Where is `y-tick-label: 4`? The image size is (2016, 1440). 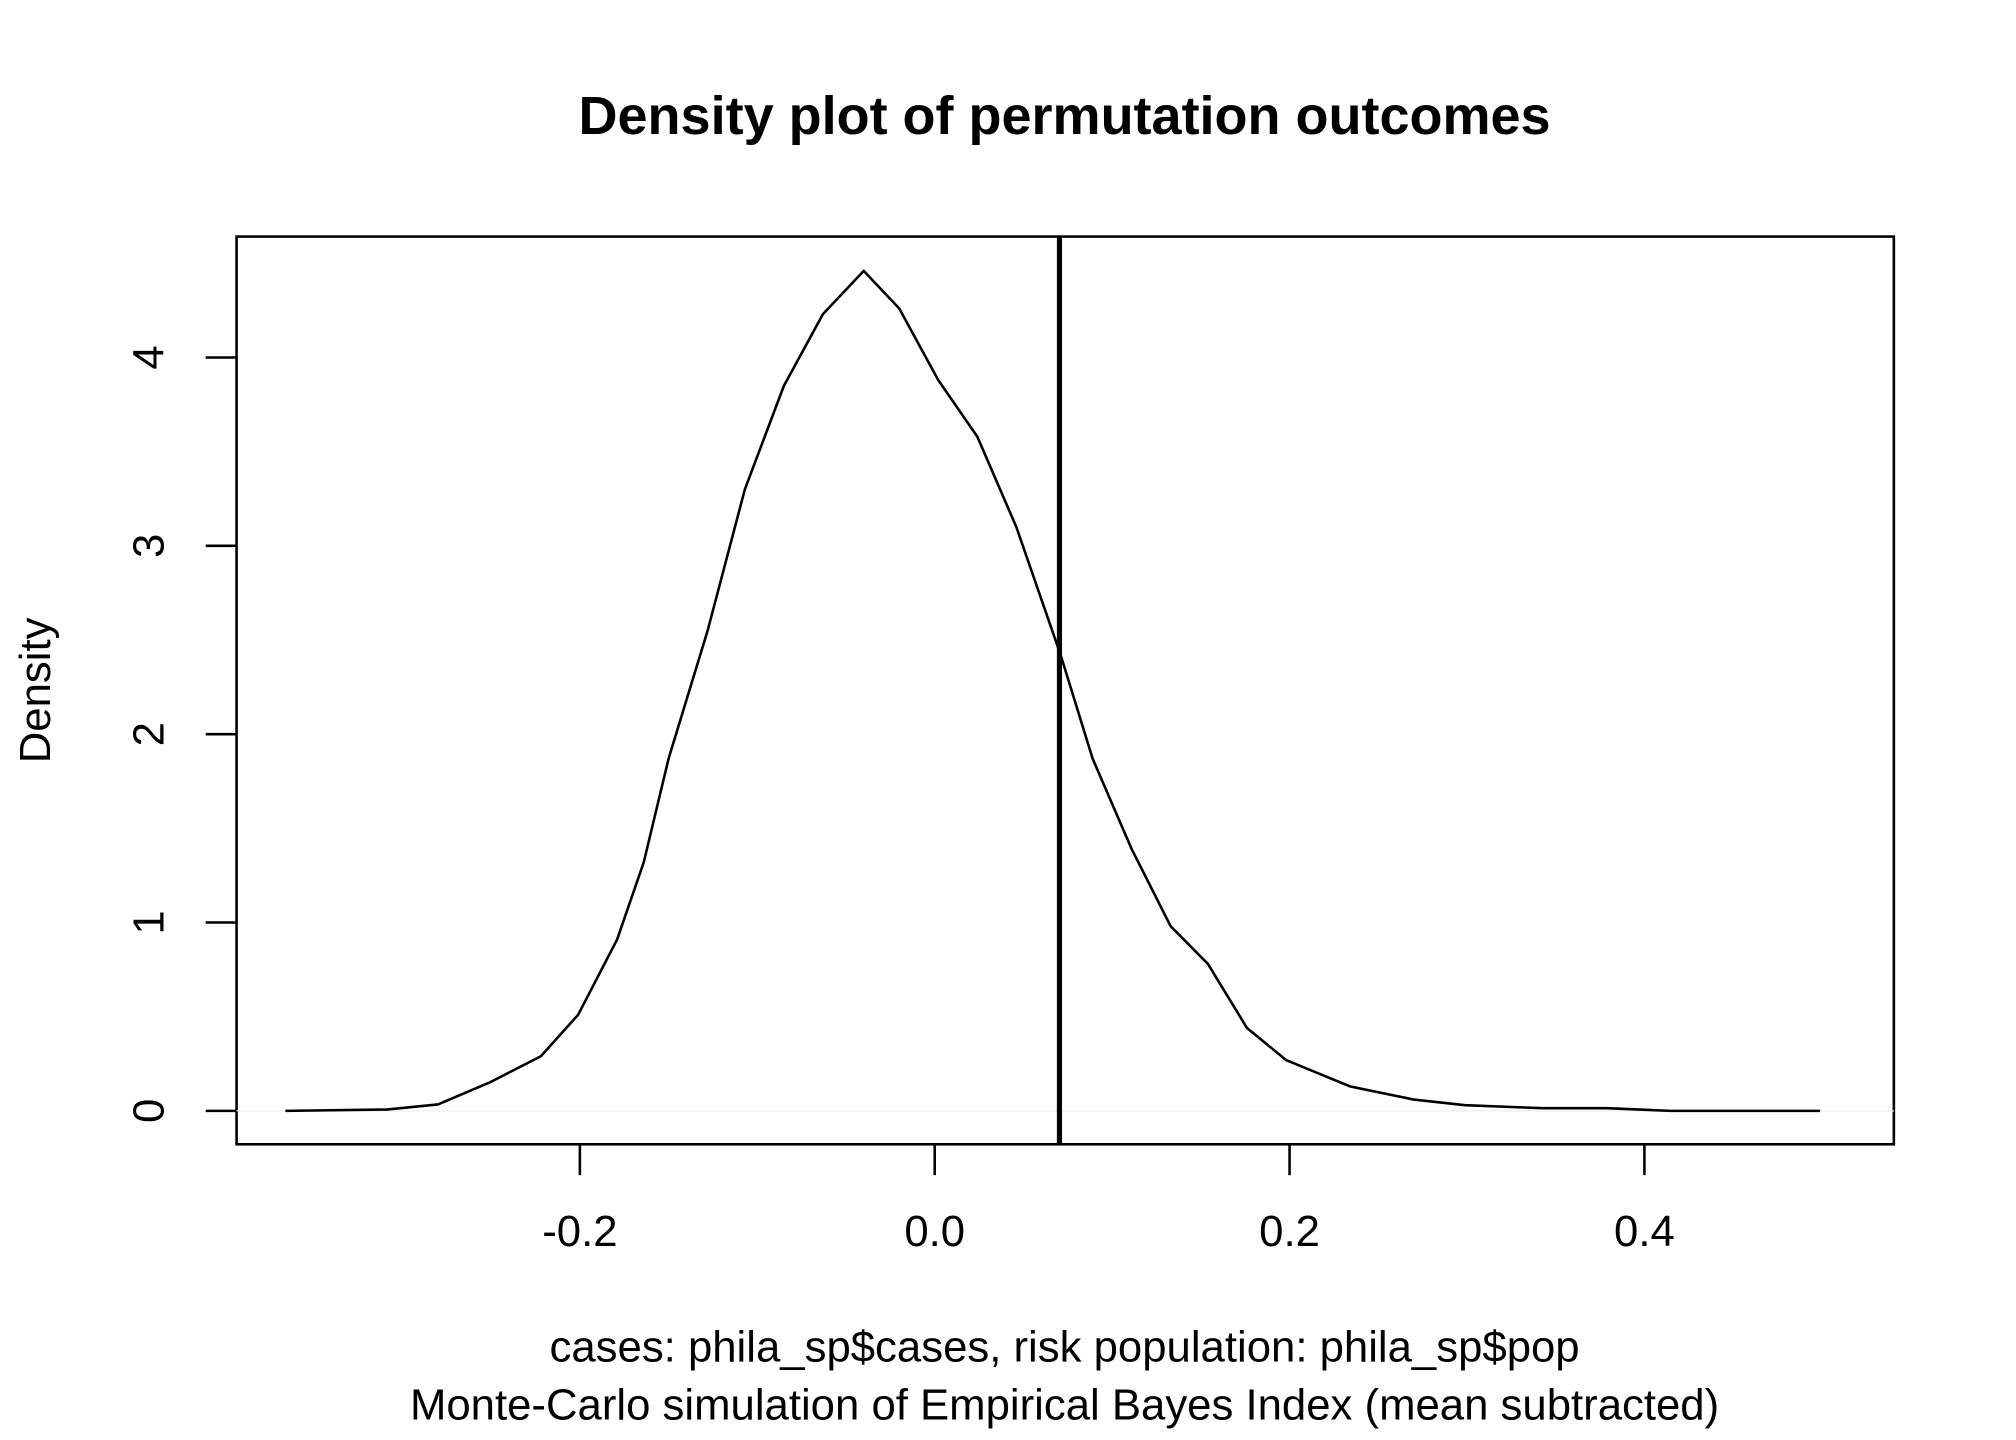 y-tick-label: 4 is located at coordinates (148, 357).